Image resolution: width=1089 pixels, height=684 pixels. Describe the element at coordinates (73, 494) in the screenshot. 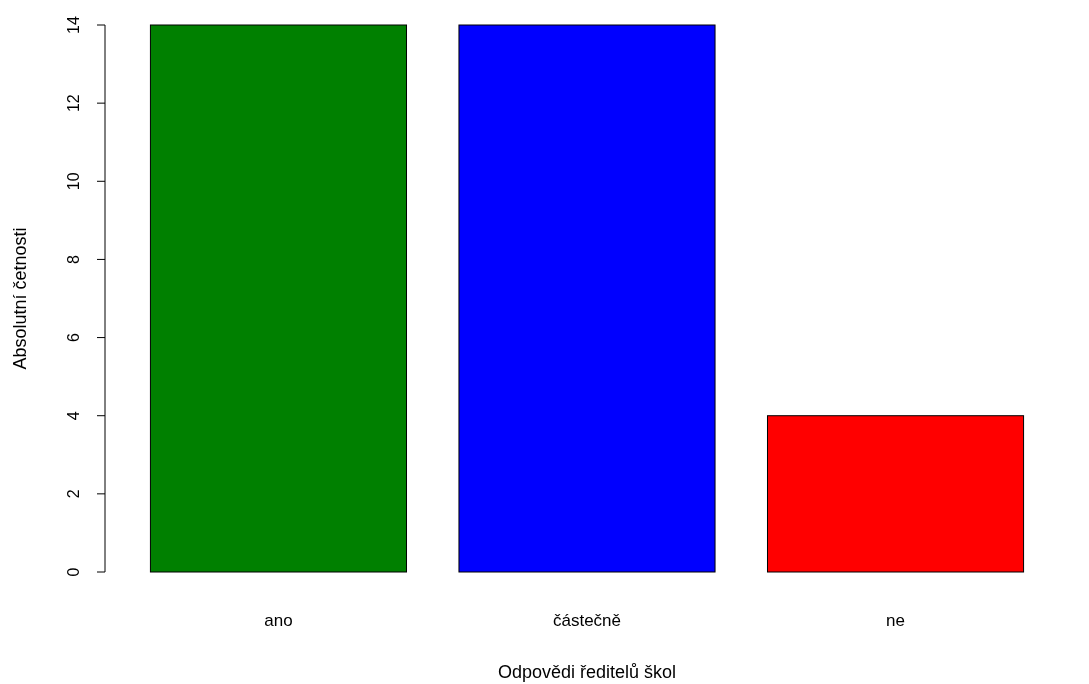

I see `y-tick-label: 2` at that location.